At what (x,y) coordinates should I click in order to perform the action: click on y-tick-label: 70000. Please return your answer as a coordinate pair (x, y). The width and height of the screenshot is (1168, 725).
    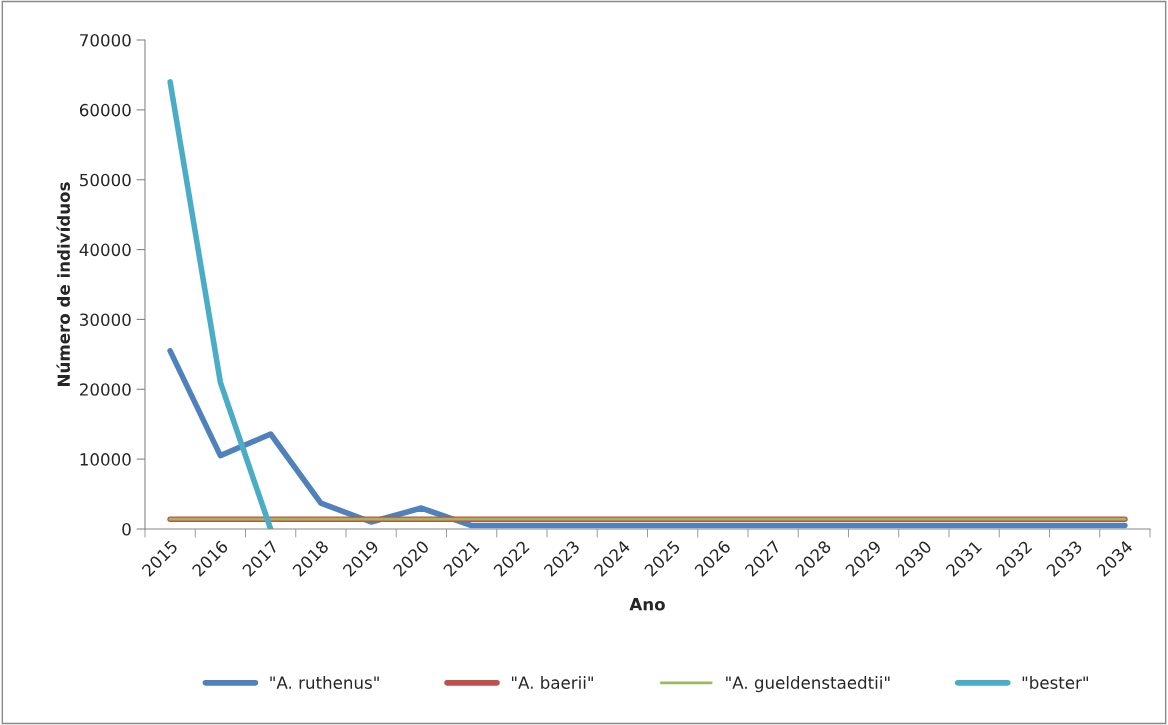
    Looking at the image, I should click on (105, 40).